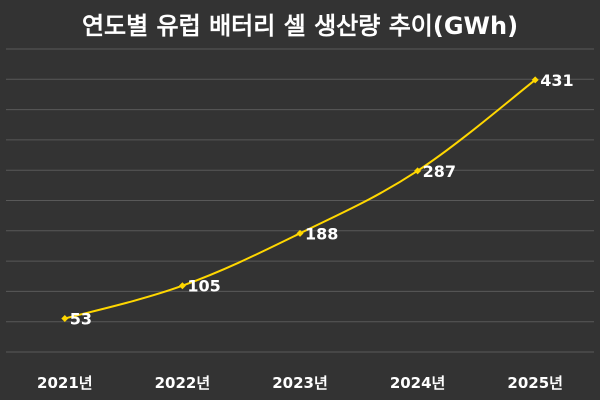 The image size is (600, 400). I want to click on chart-title: 연도별 유럽 배터리 셀 생산량 추이(GWh), so click(300, 26).